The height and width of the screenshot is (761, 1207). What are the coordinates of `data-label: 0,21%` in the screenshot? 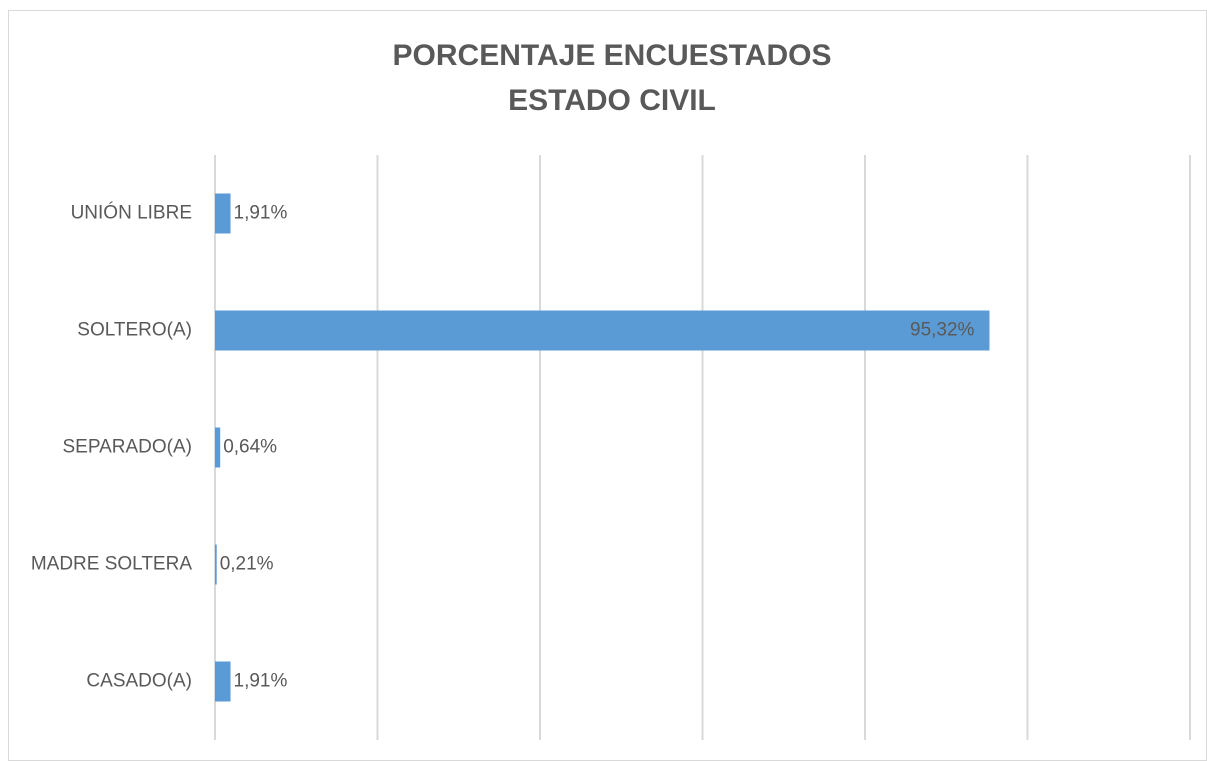 It's located at (247, 564).